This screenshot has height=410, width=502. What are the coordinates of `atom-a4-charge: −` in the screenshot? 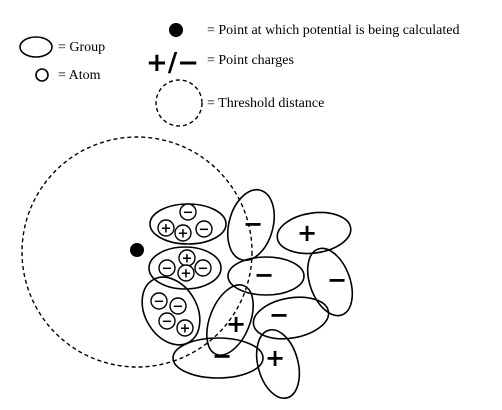 It's located at (204, 230).